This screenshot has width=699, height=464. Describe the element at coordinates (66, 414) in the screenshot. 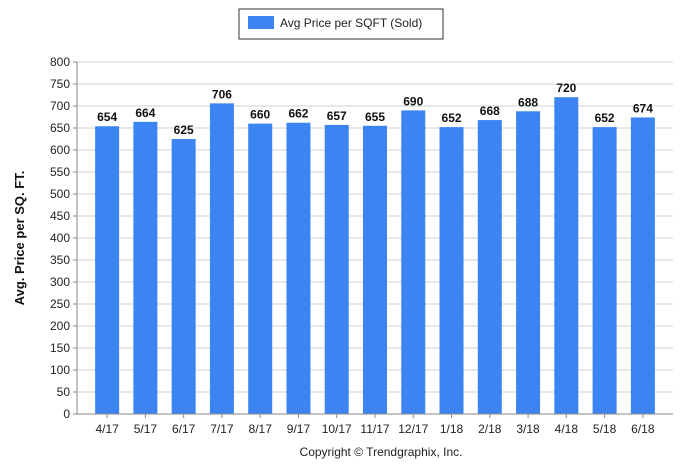

I see `y-tick-label: 0` at that location.